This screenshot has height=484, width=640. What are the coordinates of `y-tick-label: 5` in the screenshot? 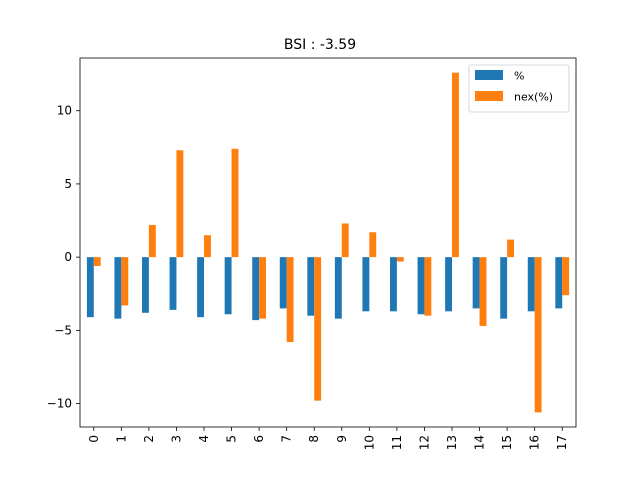 It's located at (68, 184).